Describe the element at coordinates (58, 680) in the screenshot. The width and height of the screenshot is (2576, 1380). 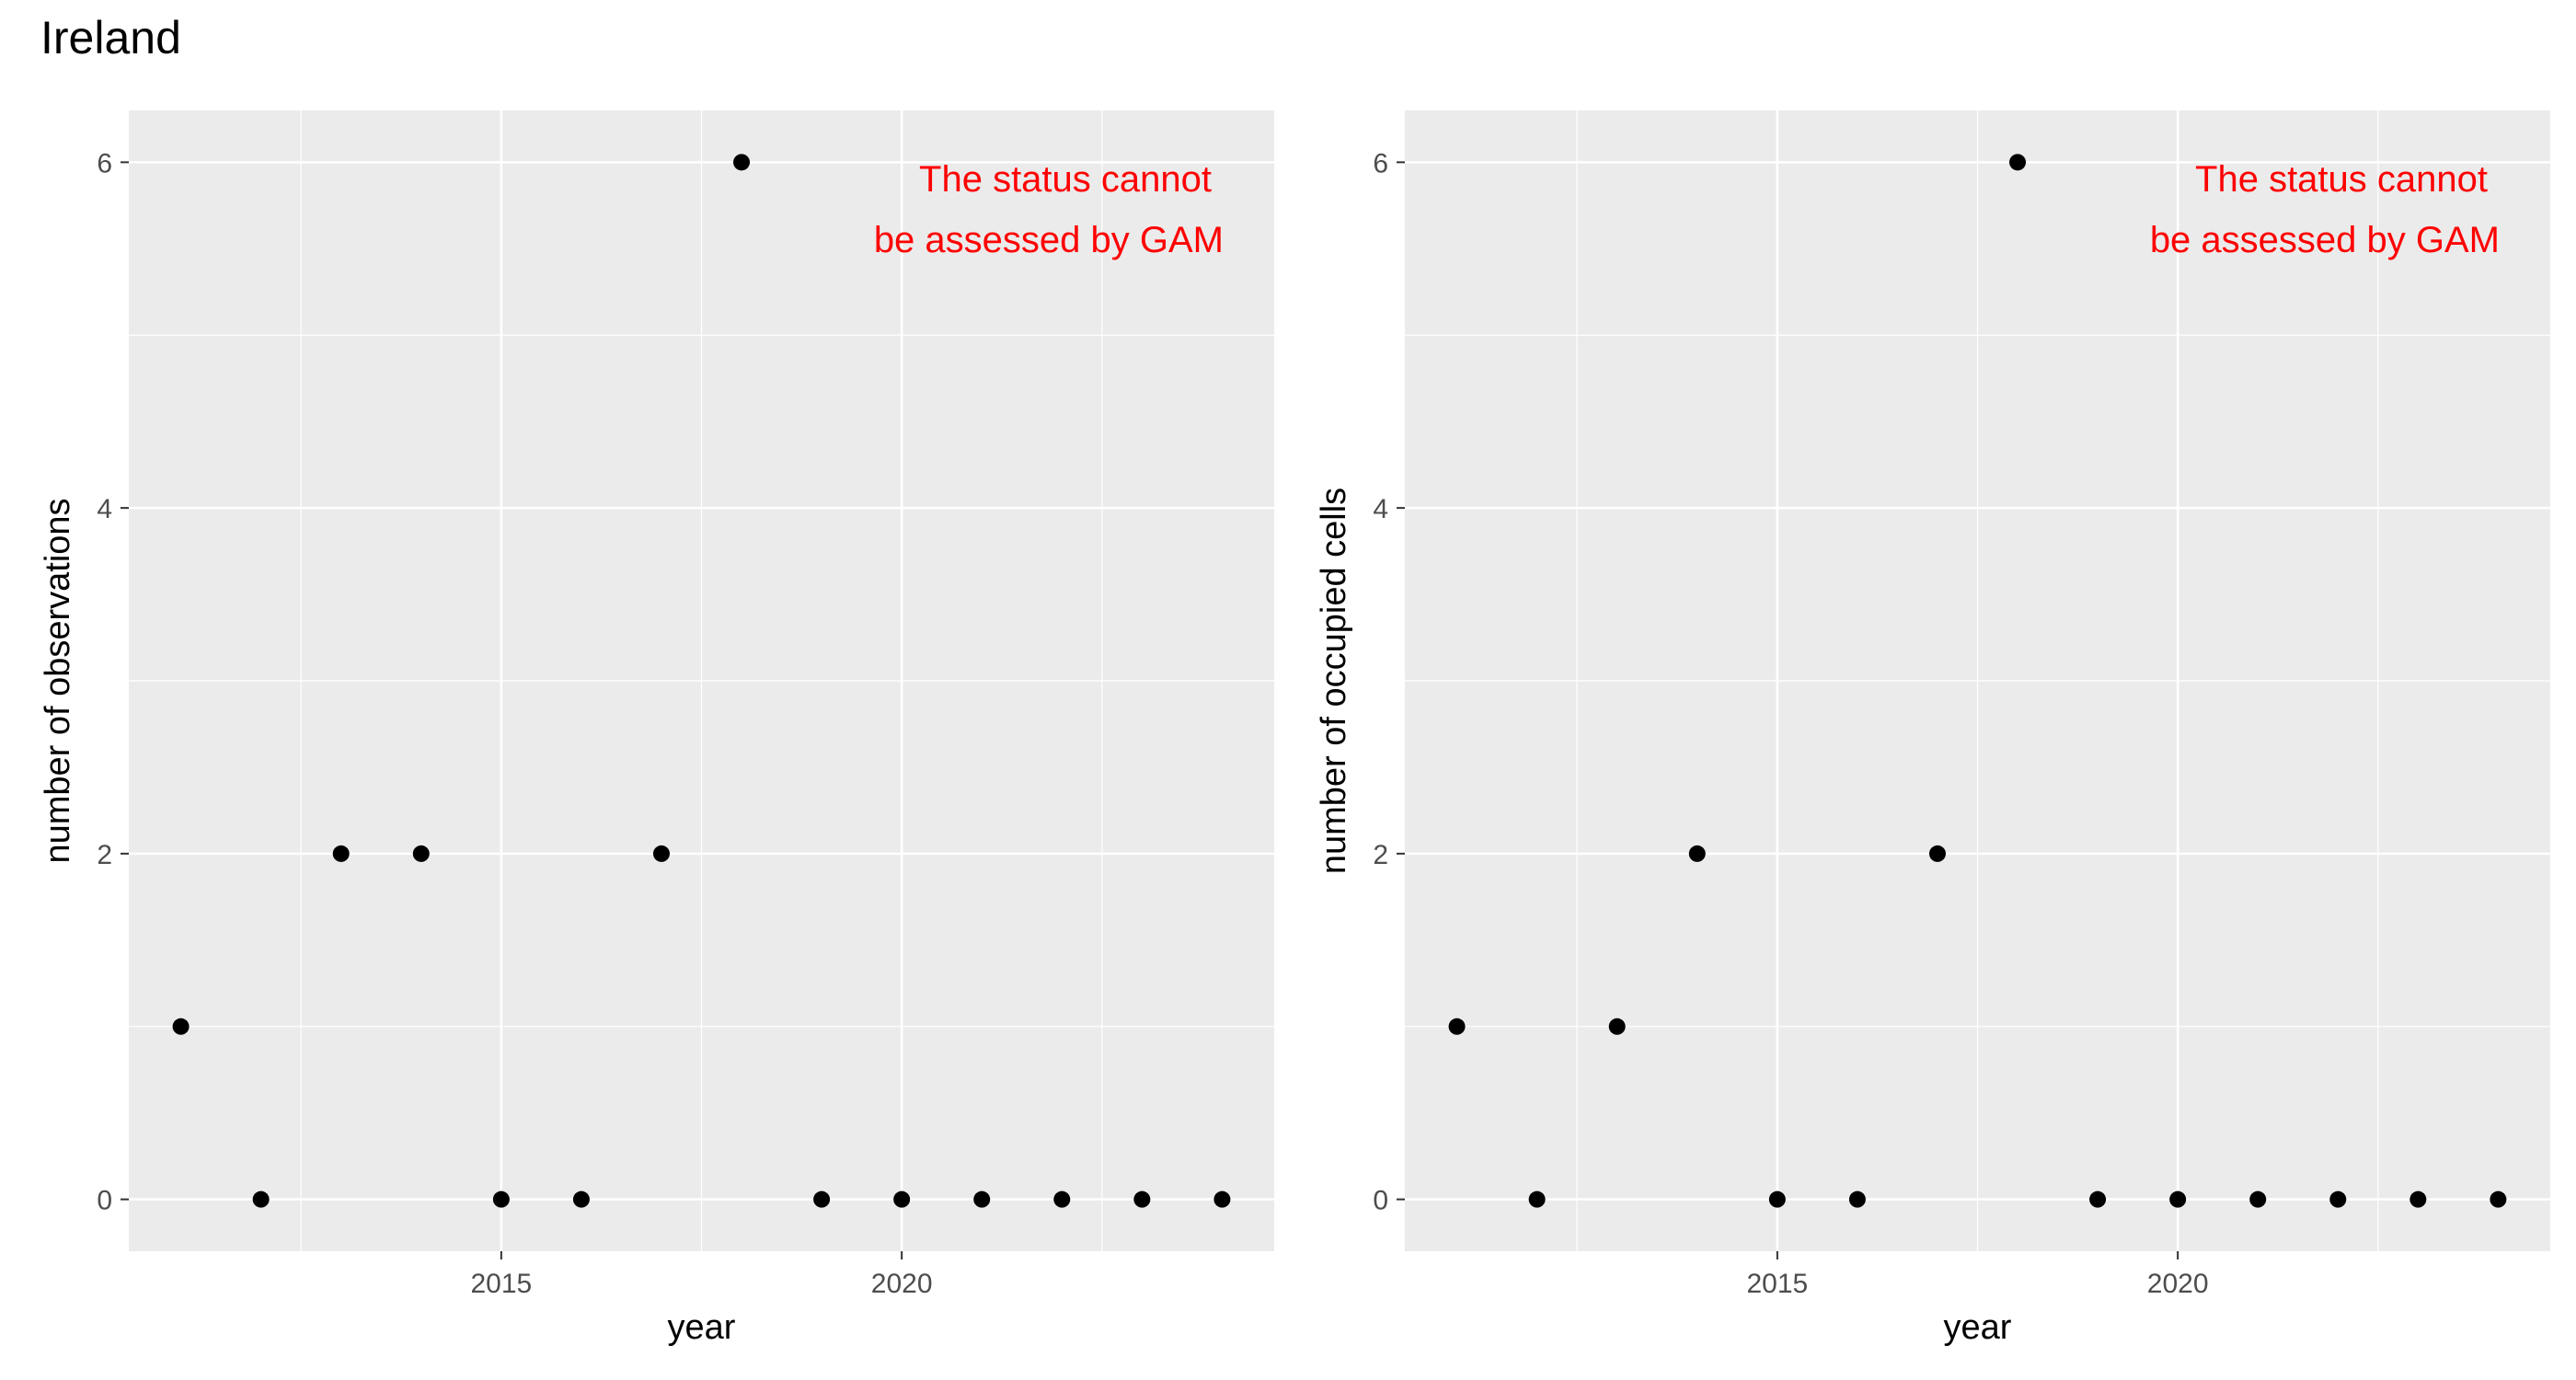
I see `y-axis-title: number of observations` at that location.